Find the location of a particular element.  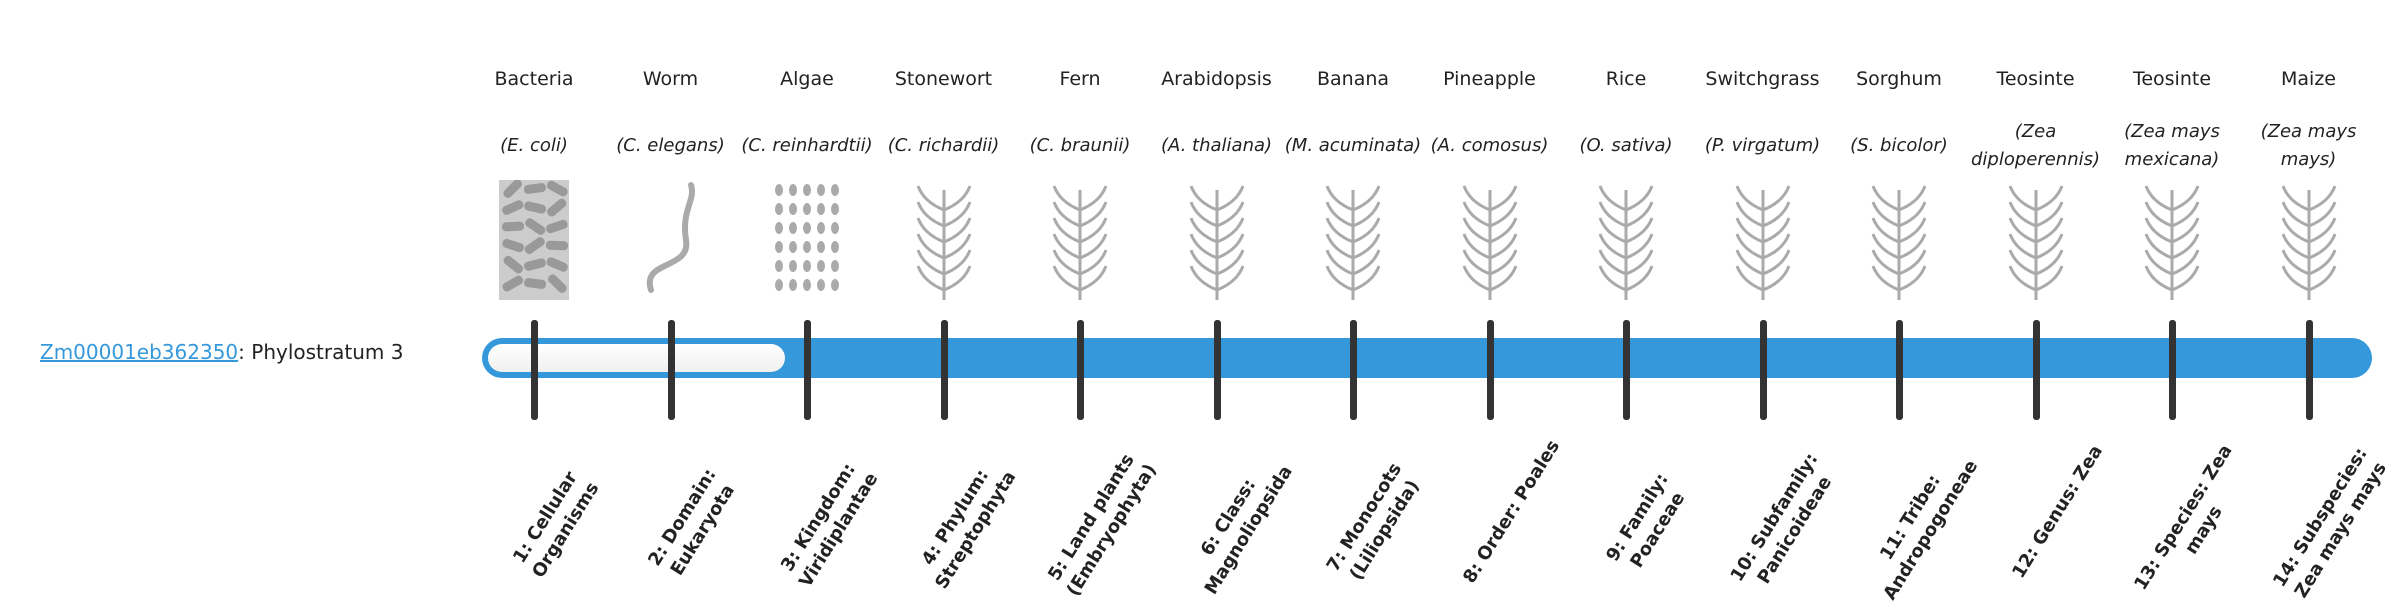

stratum-label: 4: Phylum: Streptophyta is located at coordinates (968, 529).